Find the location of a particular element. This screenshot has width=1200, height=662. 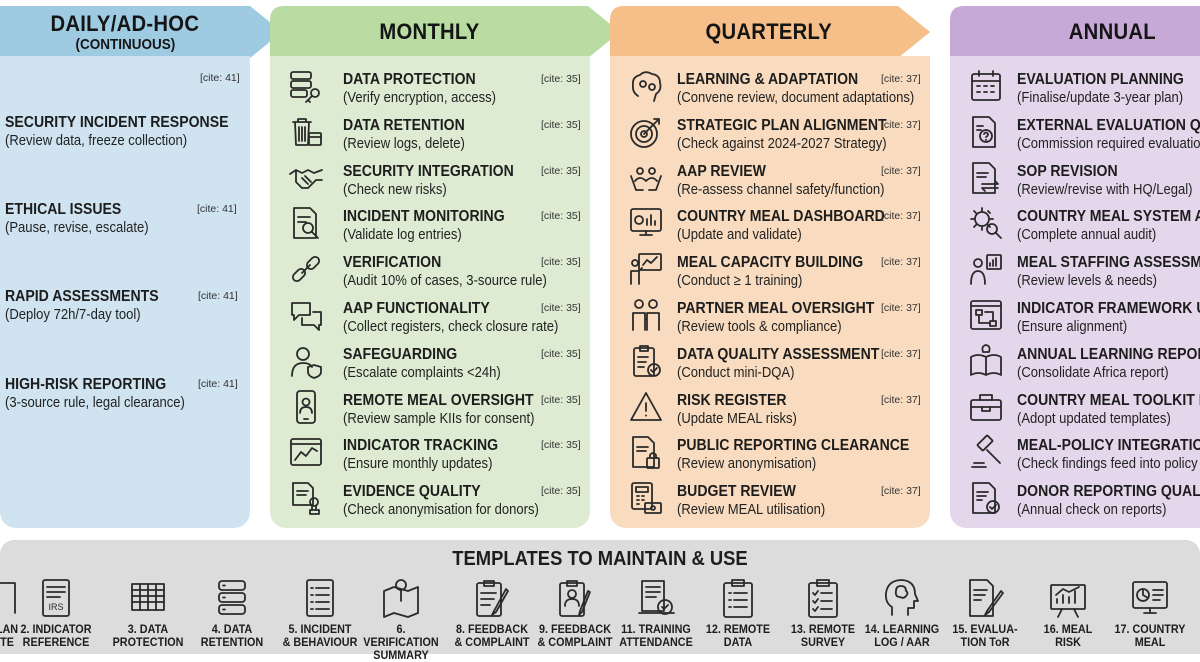

item-title: VERIFICATION is located at coordinates (392, 263).